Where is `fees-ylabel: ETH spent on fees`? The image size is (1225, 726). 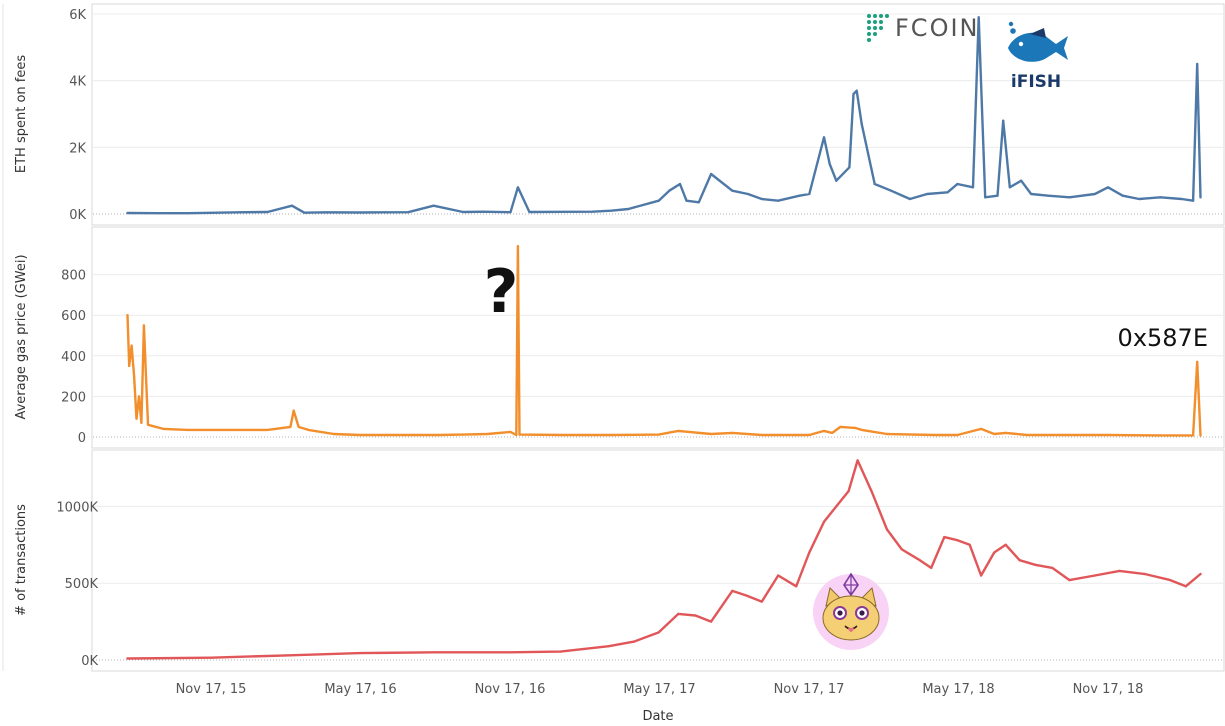 fees-ylabel: ETH spent on fees is located at coordinates (21, 114).